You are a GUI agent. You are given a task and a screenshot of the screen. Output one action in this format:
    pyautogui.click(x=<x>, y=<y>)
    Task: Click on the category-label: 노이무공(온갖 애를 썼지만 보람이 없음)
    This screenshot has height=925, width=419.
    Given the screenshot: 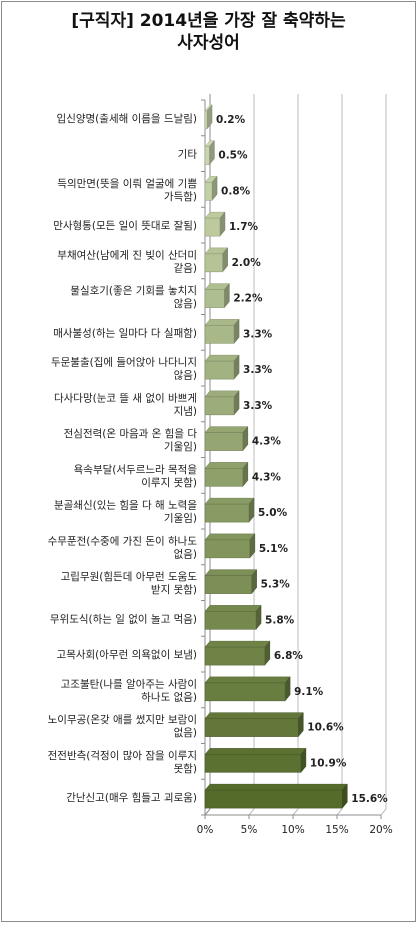 What is the action you would take?
    pyautogui.click(x=122, y=726)
    